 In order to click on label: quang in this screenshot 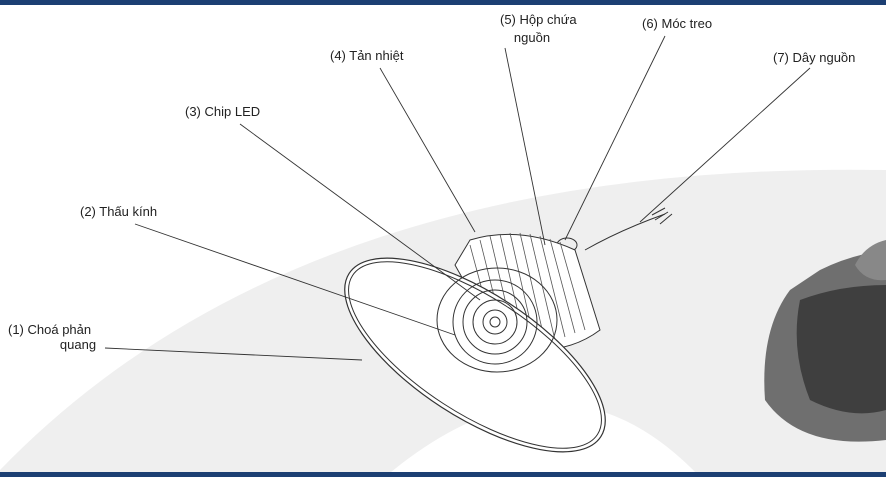, I will do `click(78, 344)`.